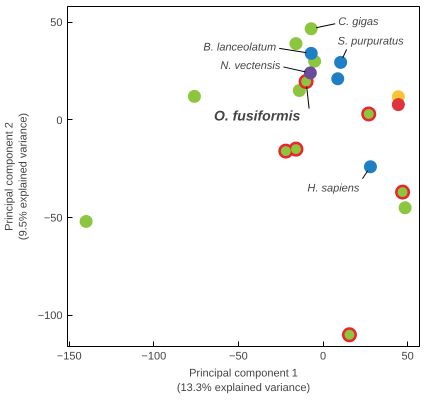 The height and width of the screenshot is (412, 425). I want to click on annotation: C. gigas, so click(359, 22).